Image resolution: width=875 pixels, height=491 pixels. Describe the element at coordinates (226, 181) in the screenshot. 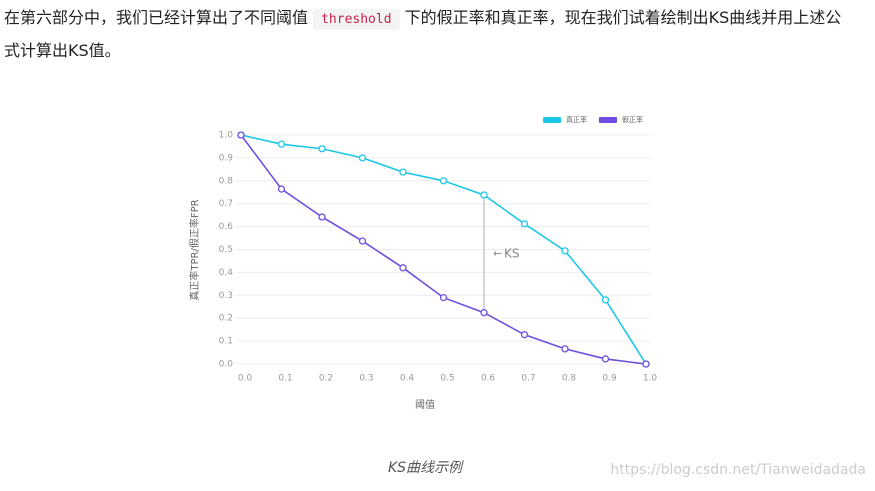

I see `y-tick-label: 0.8` at that location.